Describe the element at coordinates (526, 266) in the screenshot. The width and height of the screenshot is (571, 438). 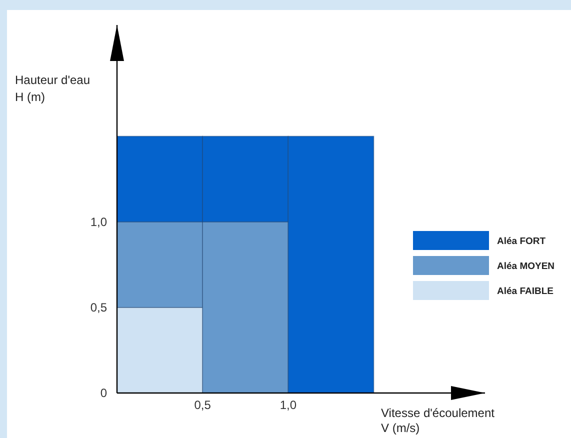
I see `text: Aléa MOYEN` at that location.